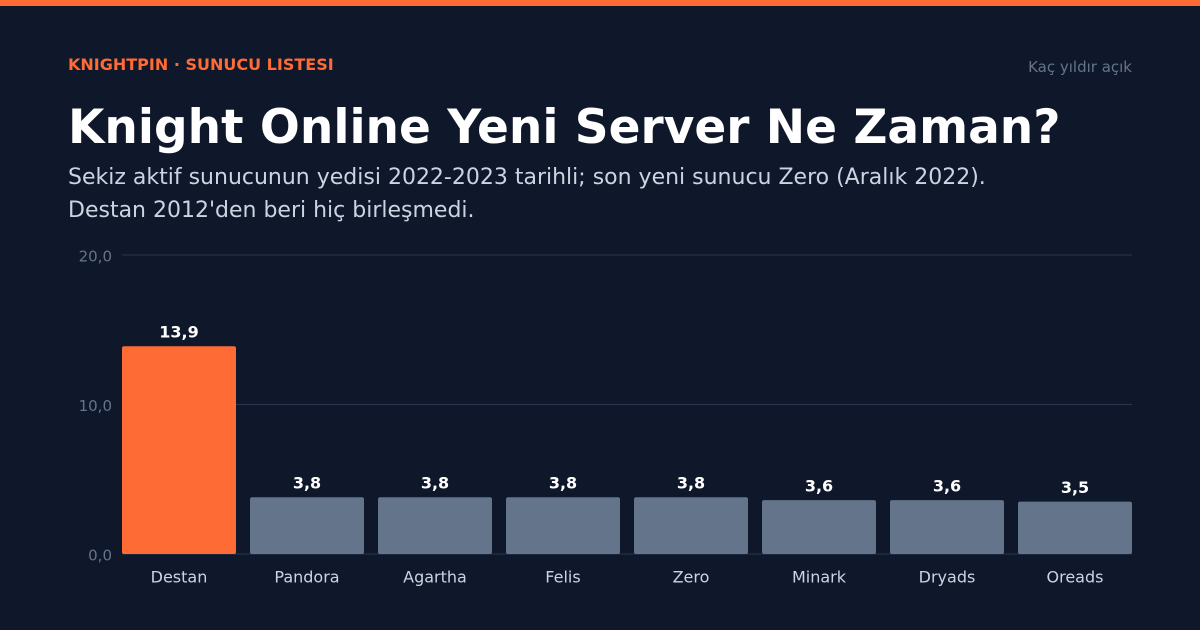 The image size is (1200, 630). I want to click on y-tick-label: 0,0, so click(100, 556).